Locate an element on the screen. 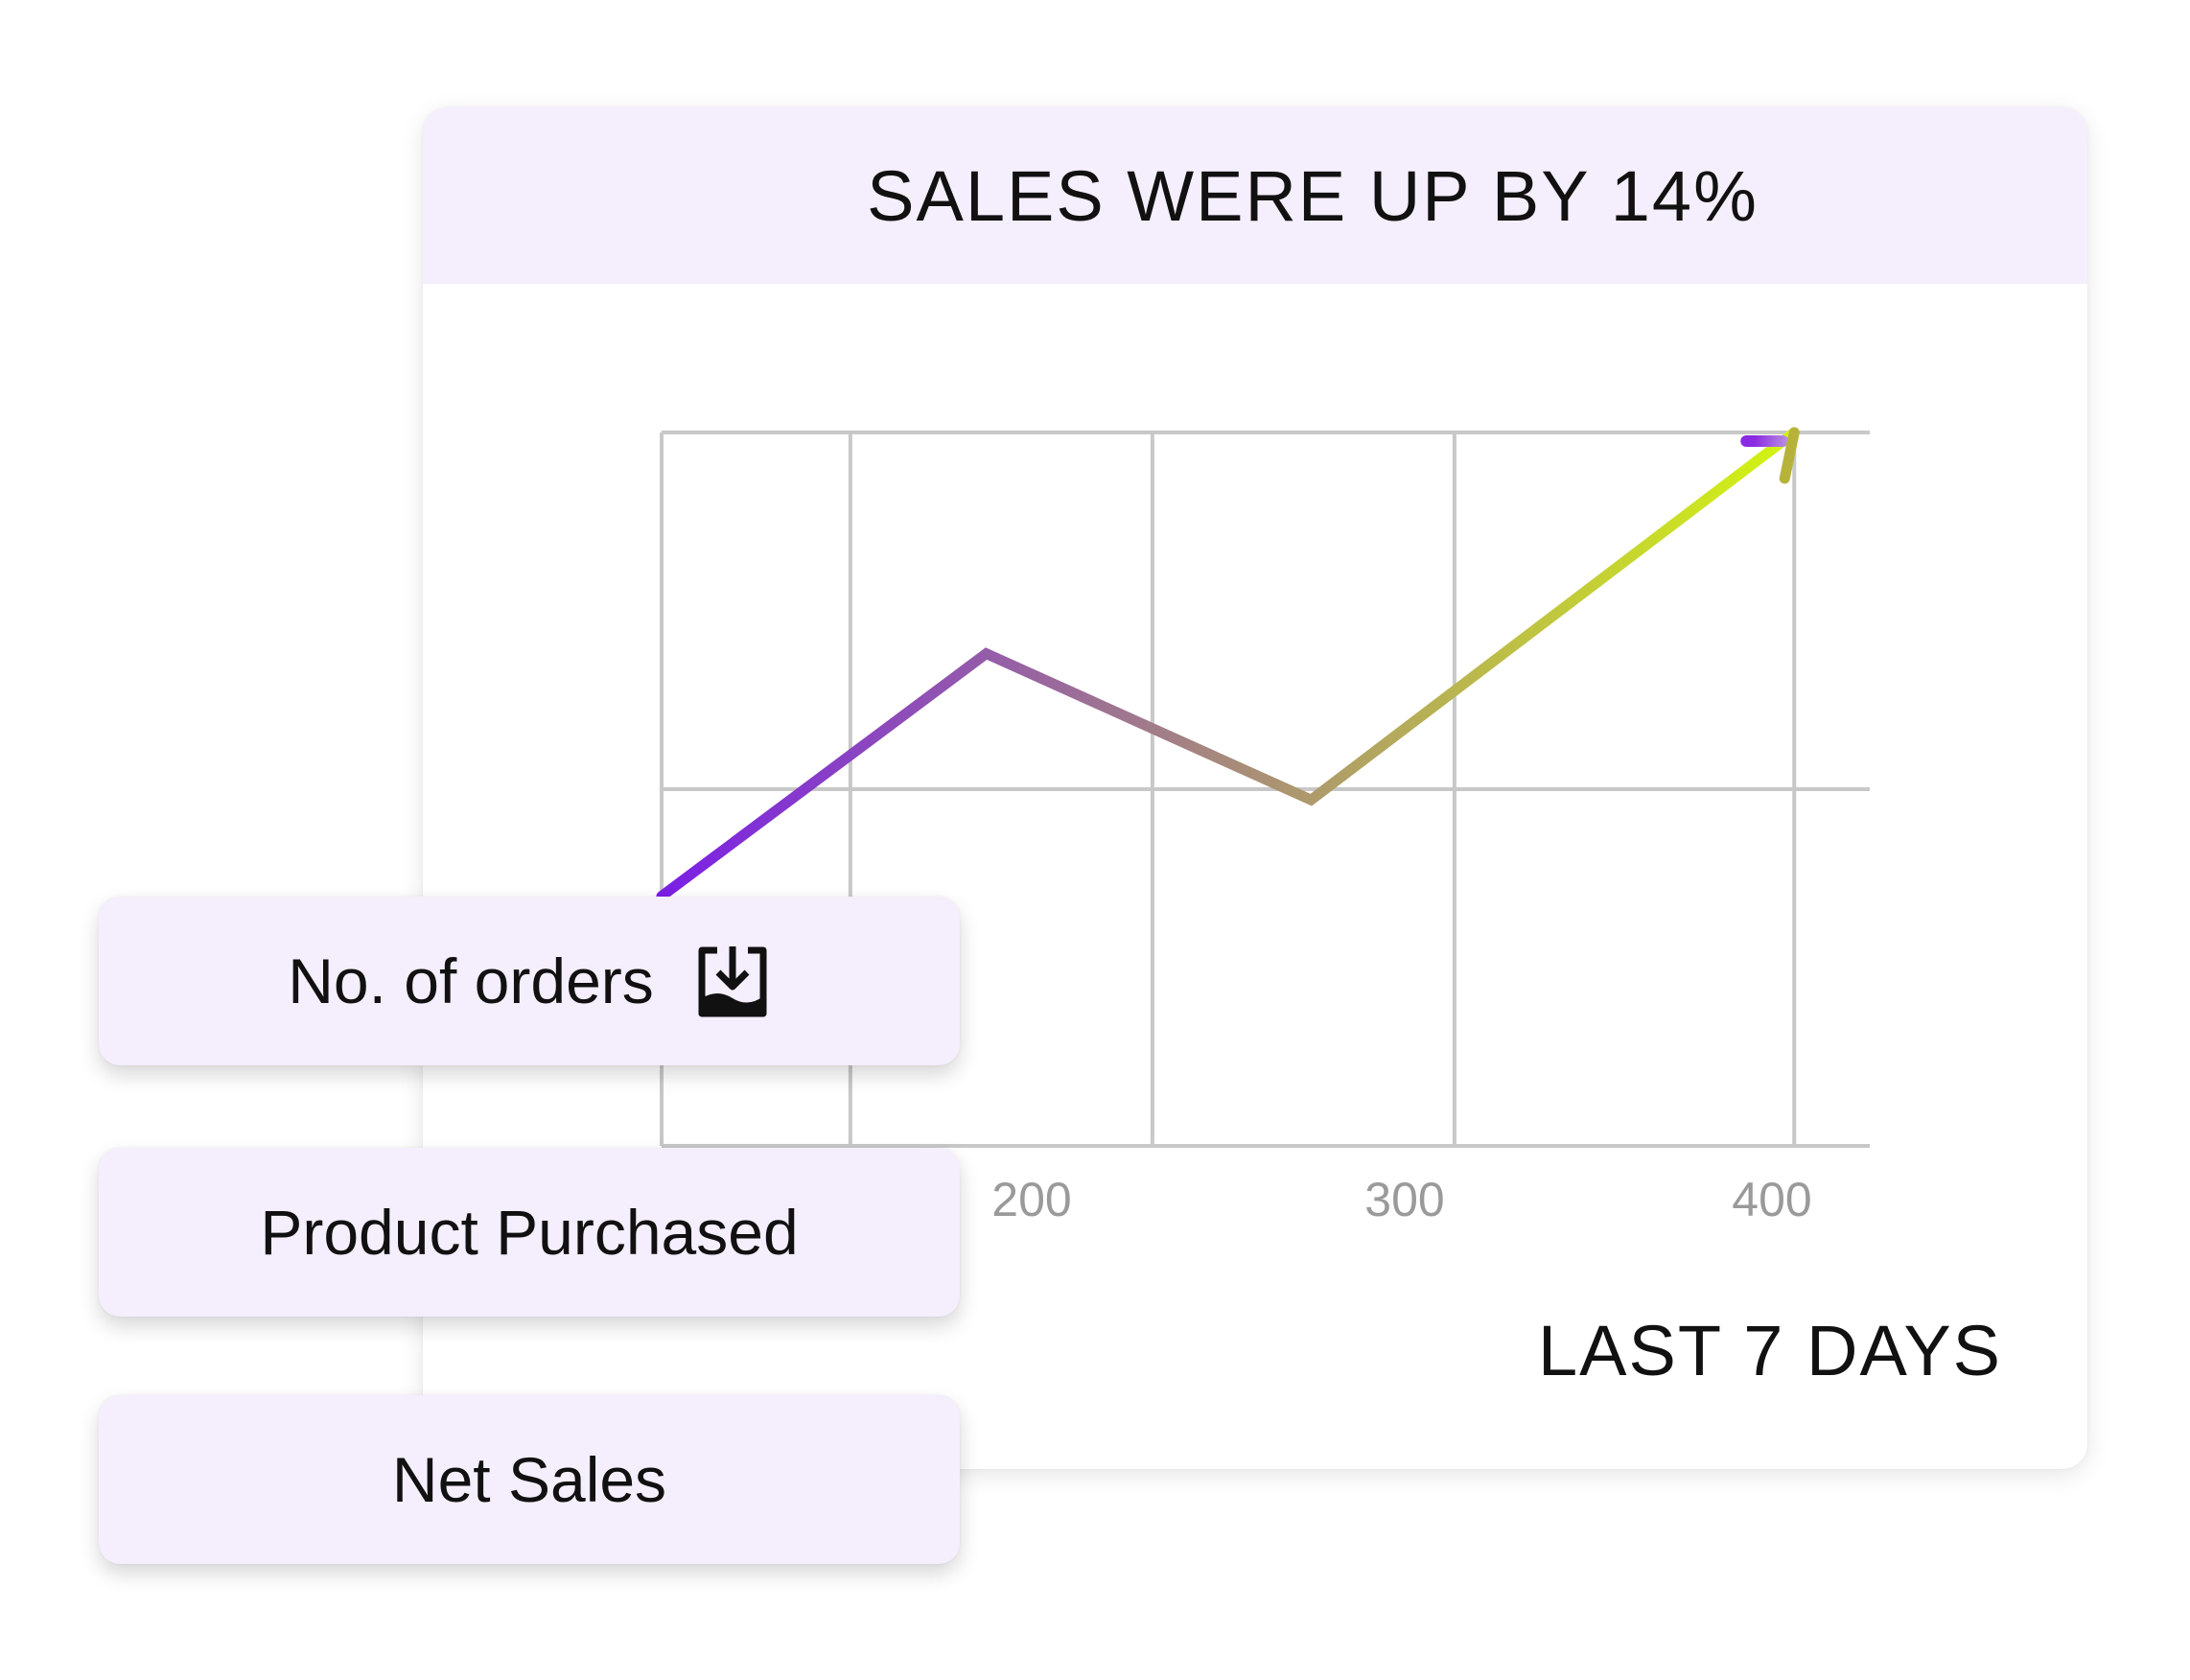  product-purchased-label: Product Purchased is located at coordinates (529, 1232).